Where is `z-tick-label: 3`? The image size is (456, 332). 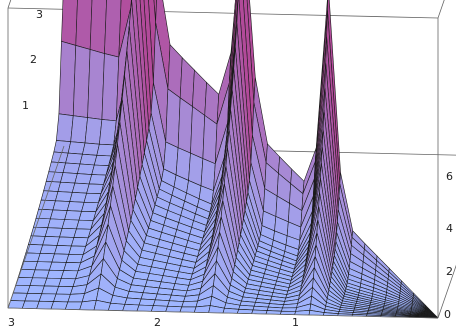 z-tick-label: 3 is located at coordinates (39, 14).